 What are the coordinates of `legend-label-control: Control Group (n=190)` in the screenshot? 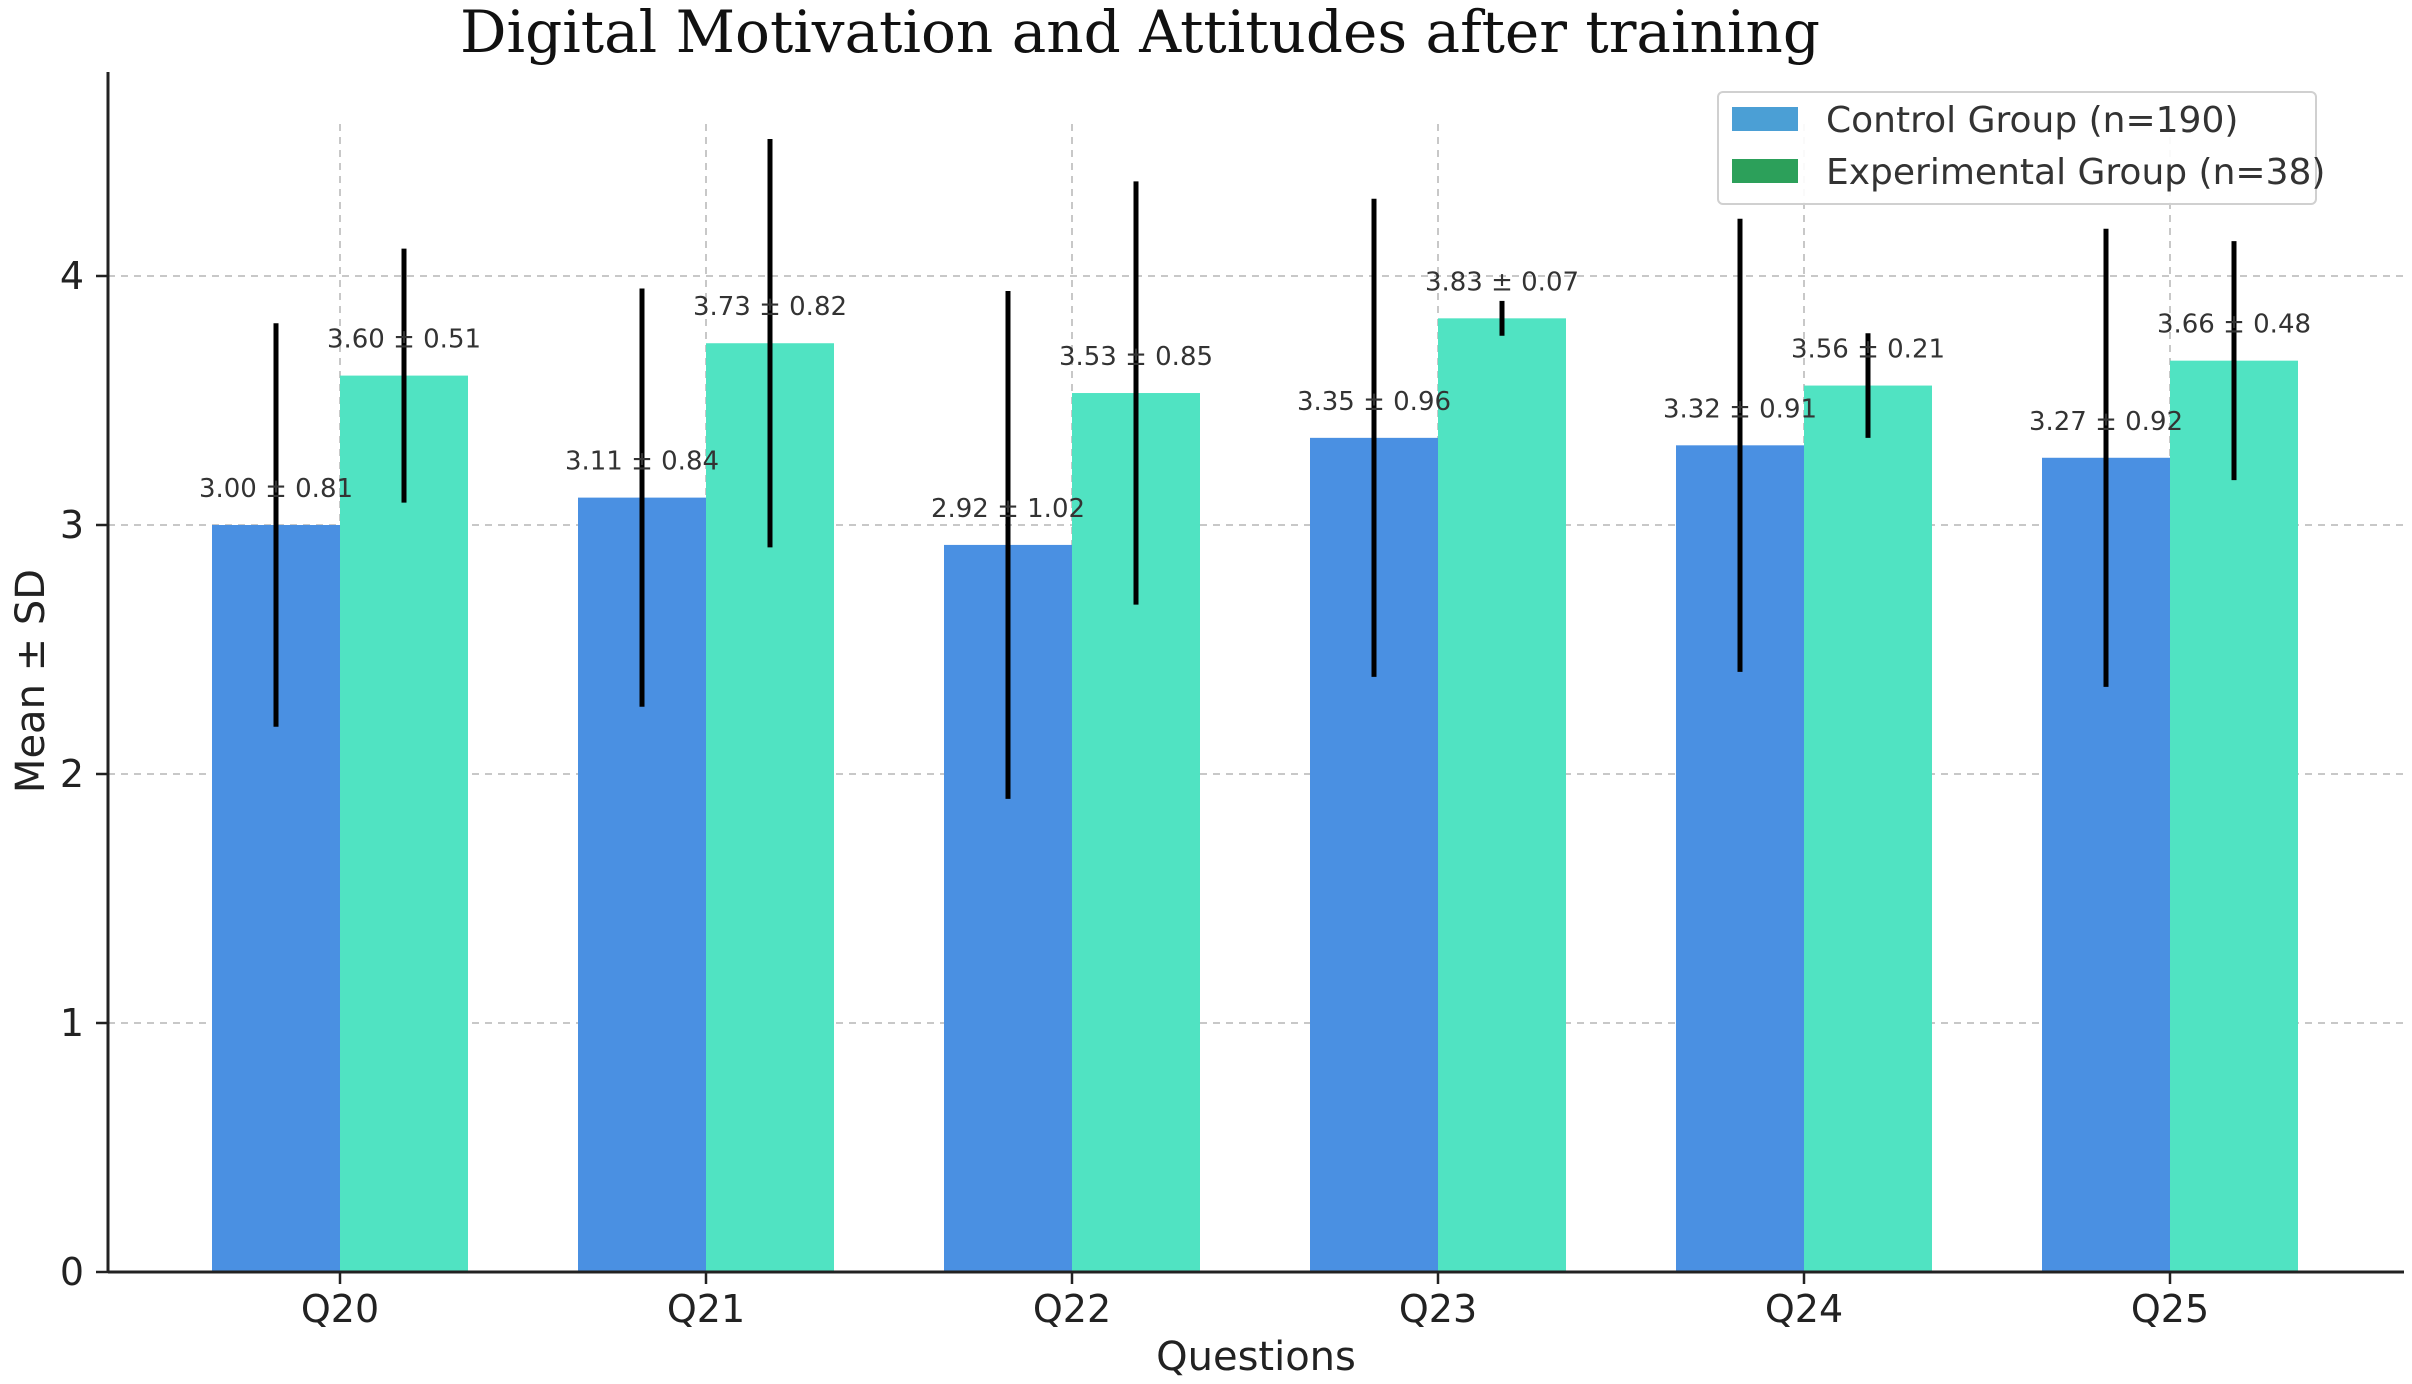 It's located at (2032, 120).